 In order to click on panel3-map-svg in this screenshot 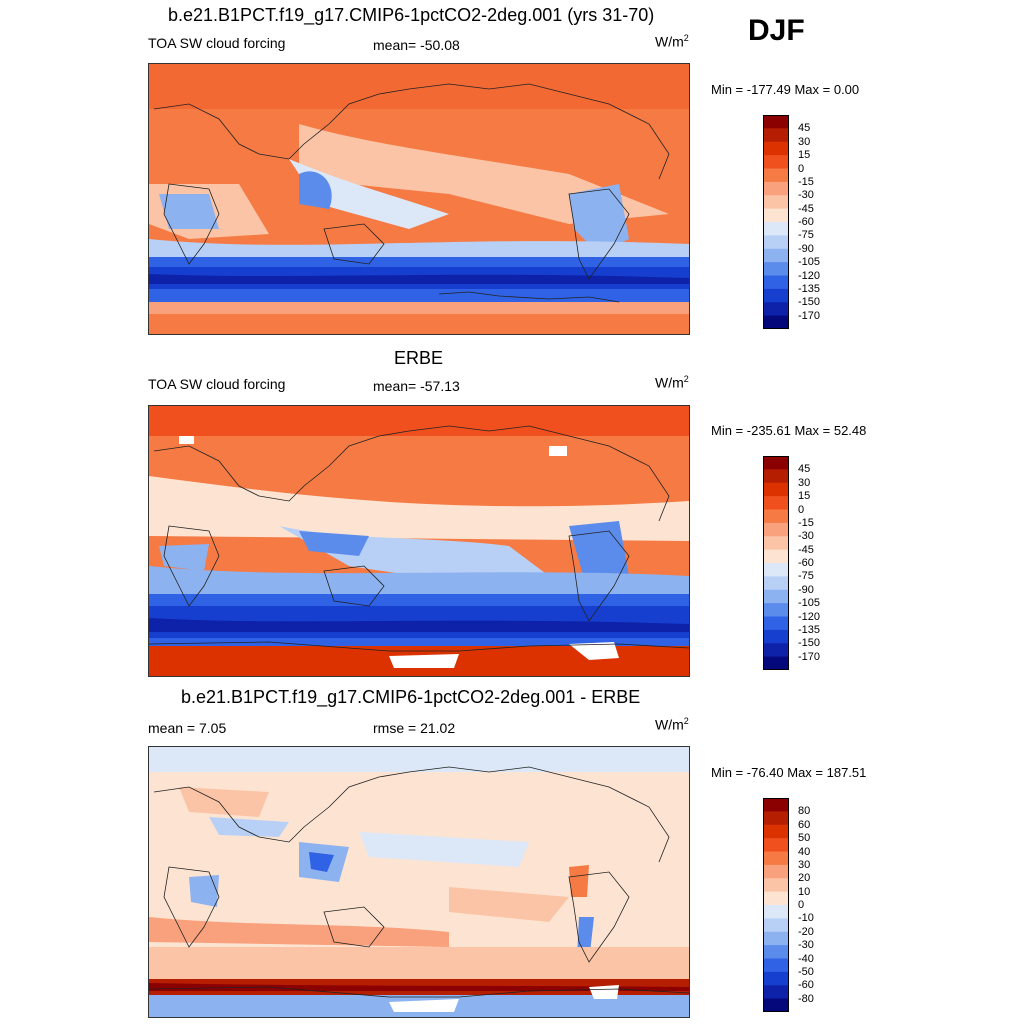, I will do `click(419, 882)`.